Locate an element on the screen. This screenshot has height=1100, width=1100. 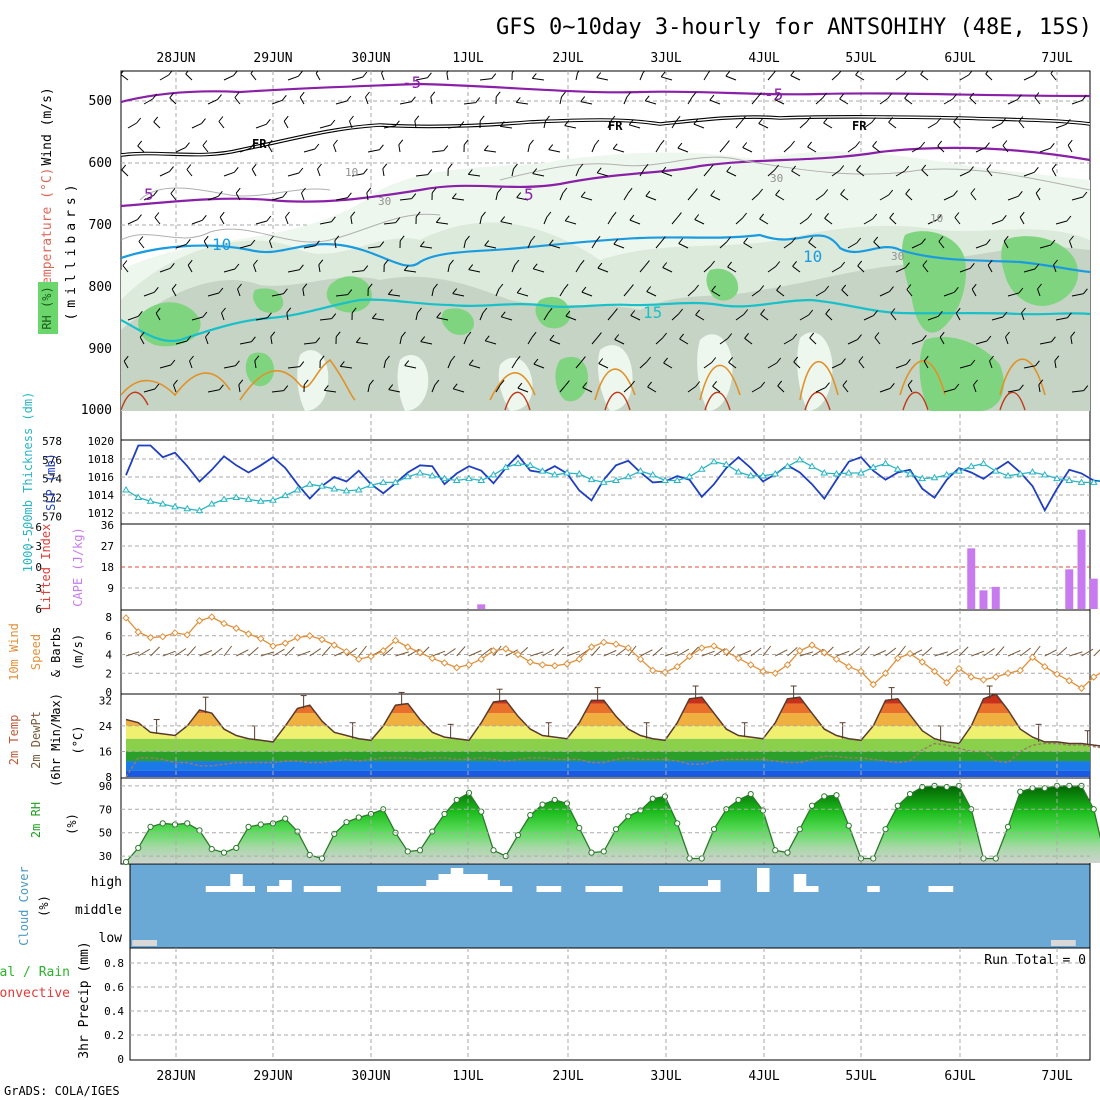
tick-label: 8 is located at coordinates (108, 617).